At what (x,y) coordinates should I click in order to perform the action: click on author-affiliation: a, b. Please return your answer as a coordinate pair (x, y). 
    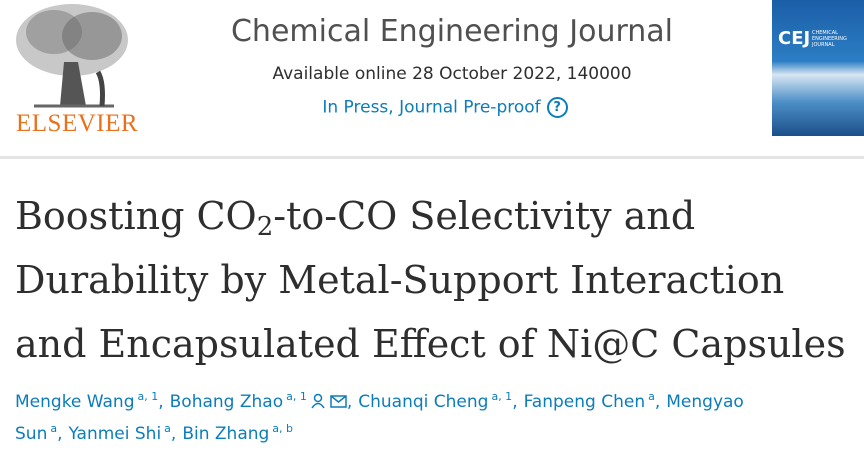
    Looking at the image, I should click on (283, 428).